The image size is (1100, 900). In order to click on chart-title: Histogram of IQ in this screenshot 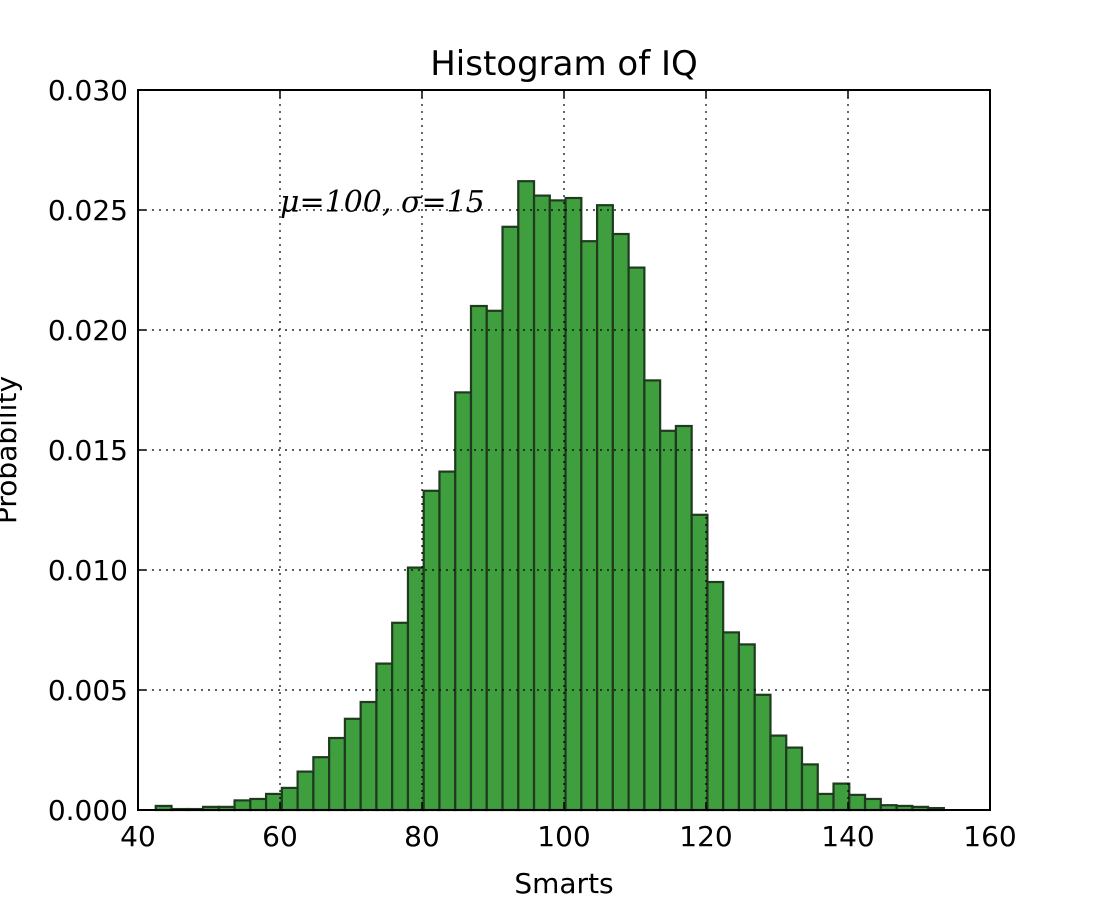, I will do `click(564, 64)`.